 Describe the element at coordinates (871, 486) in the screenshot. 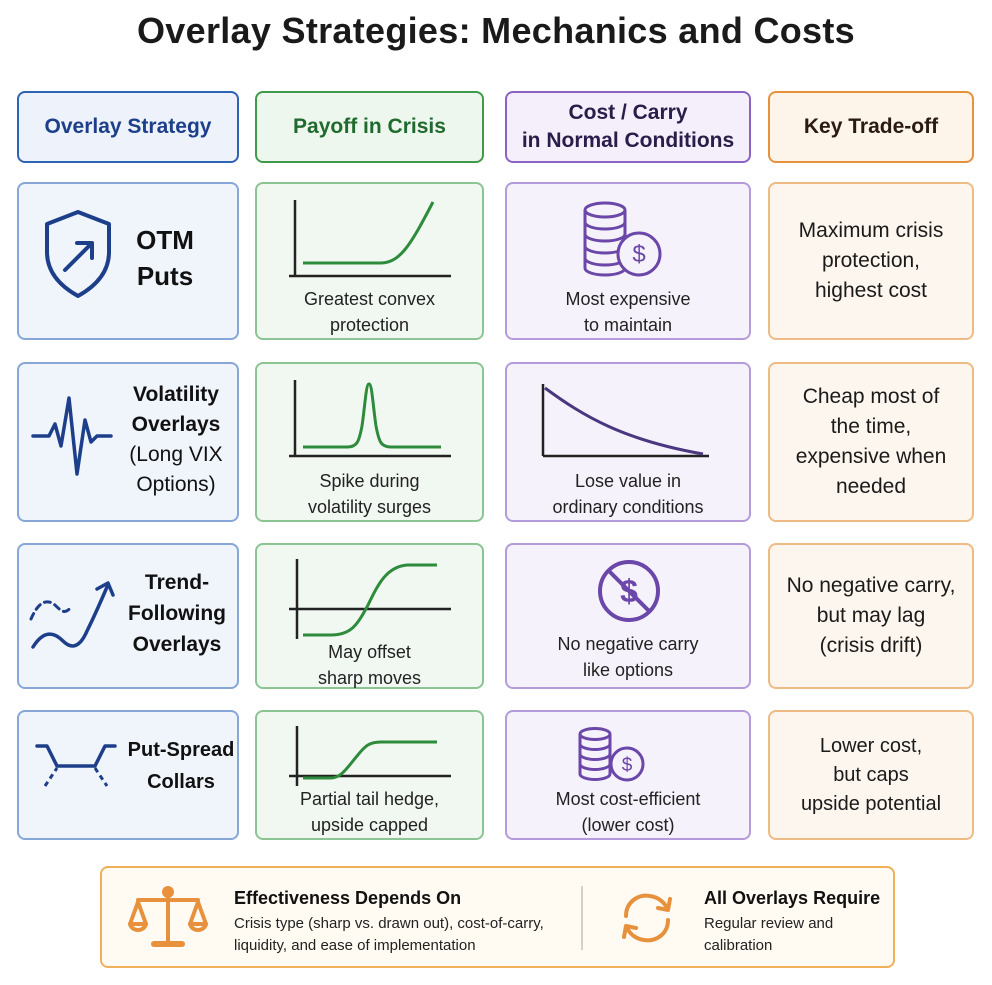

I see `tradeoff-line: needed` at that location.